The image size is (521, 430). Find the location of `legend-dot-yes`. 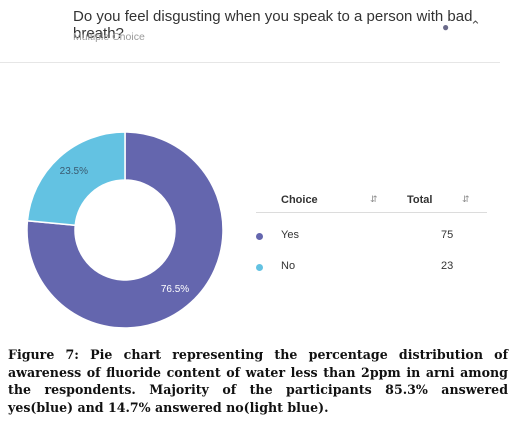

legend-dot-yes is located at coordinates (259, 236).